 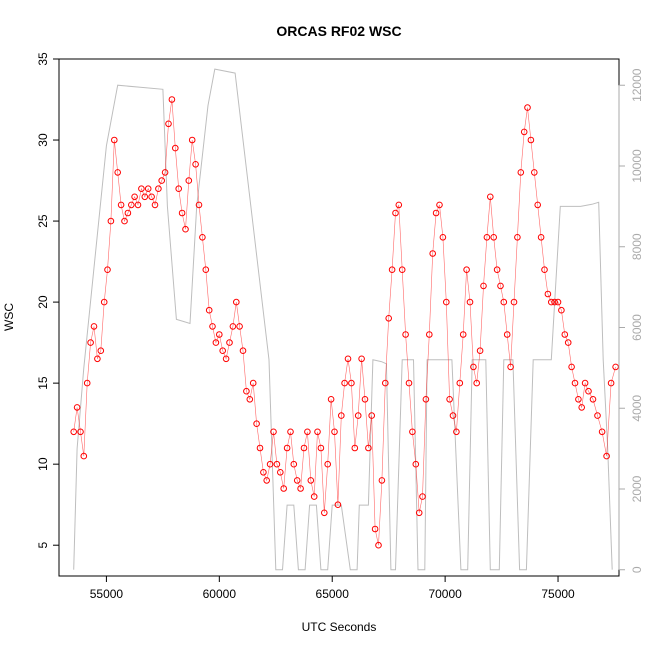 I want to click on y2-tick-label: 12000, so click(x=637, y=85).